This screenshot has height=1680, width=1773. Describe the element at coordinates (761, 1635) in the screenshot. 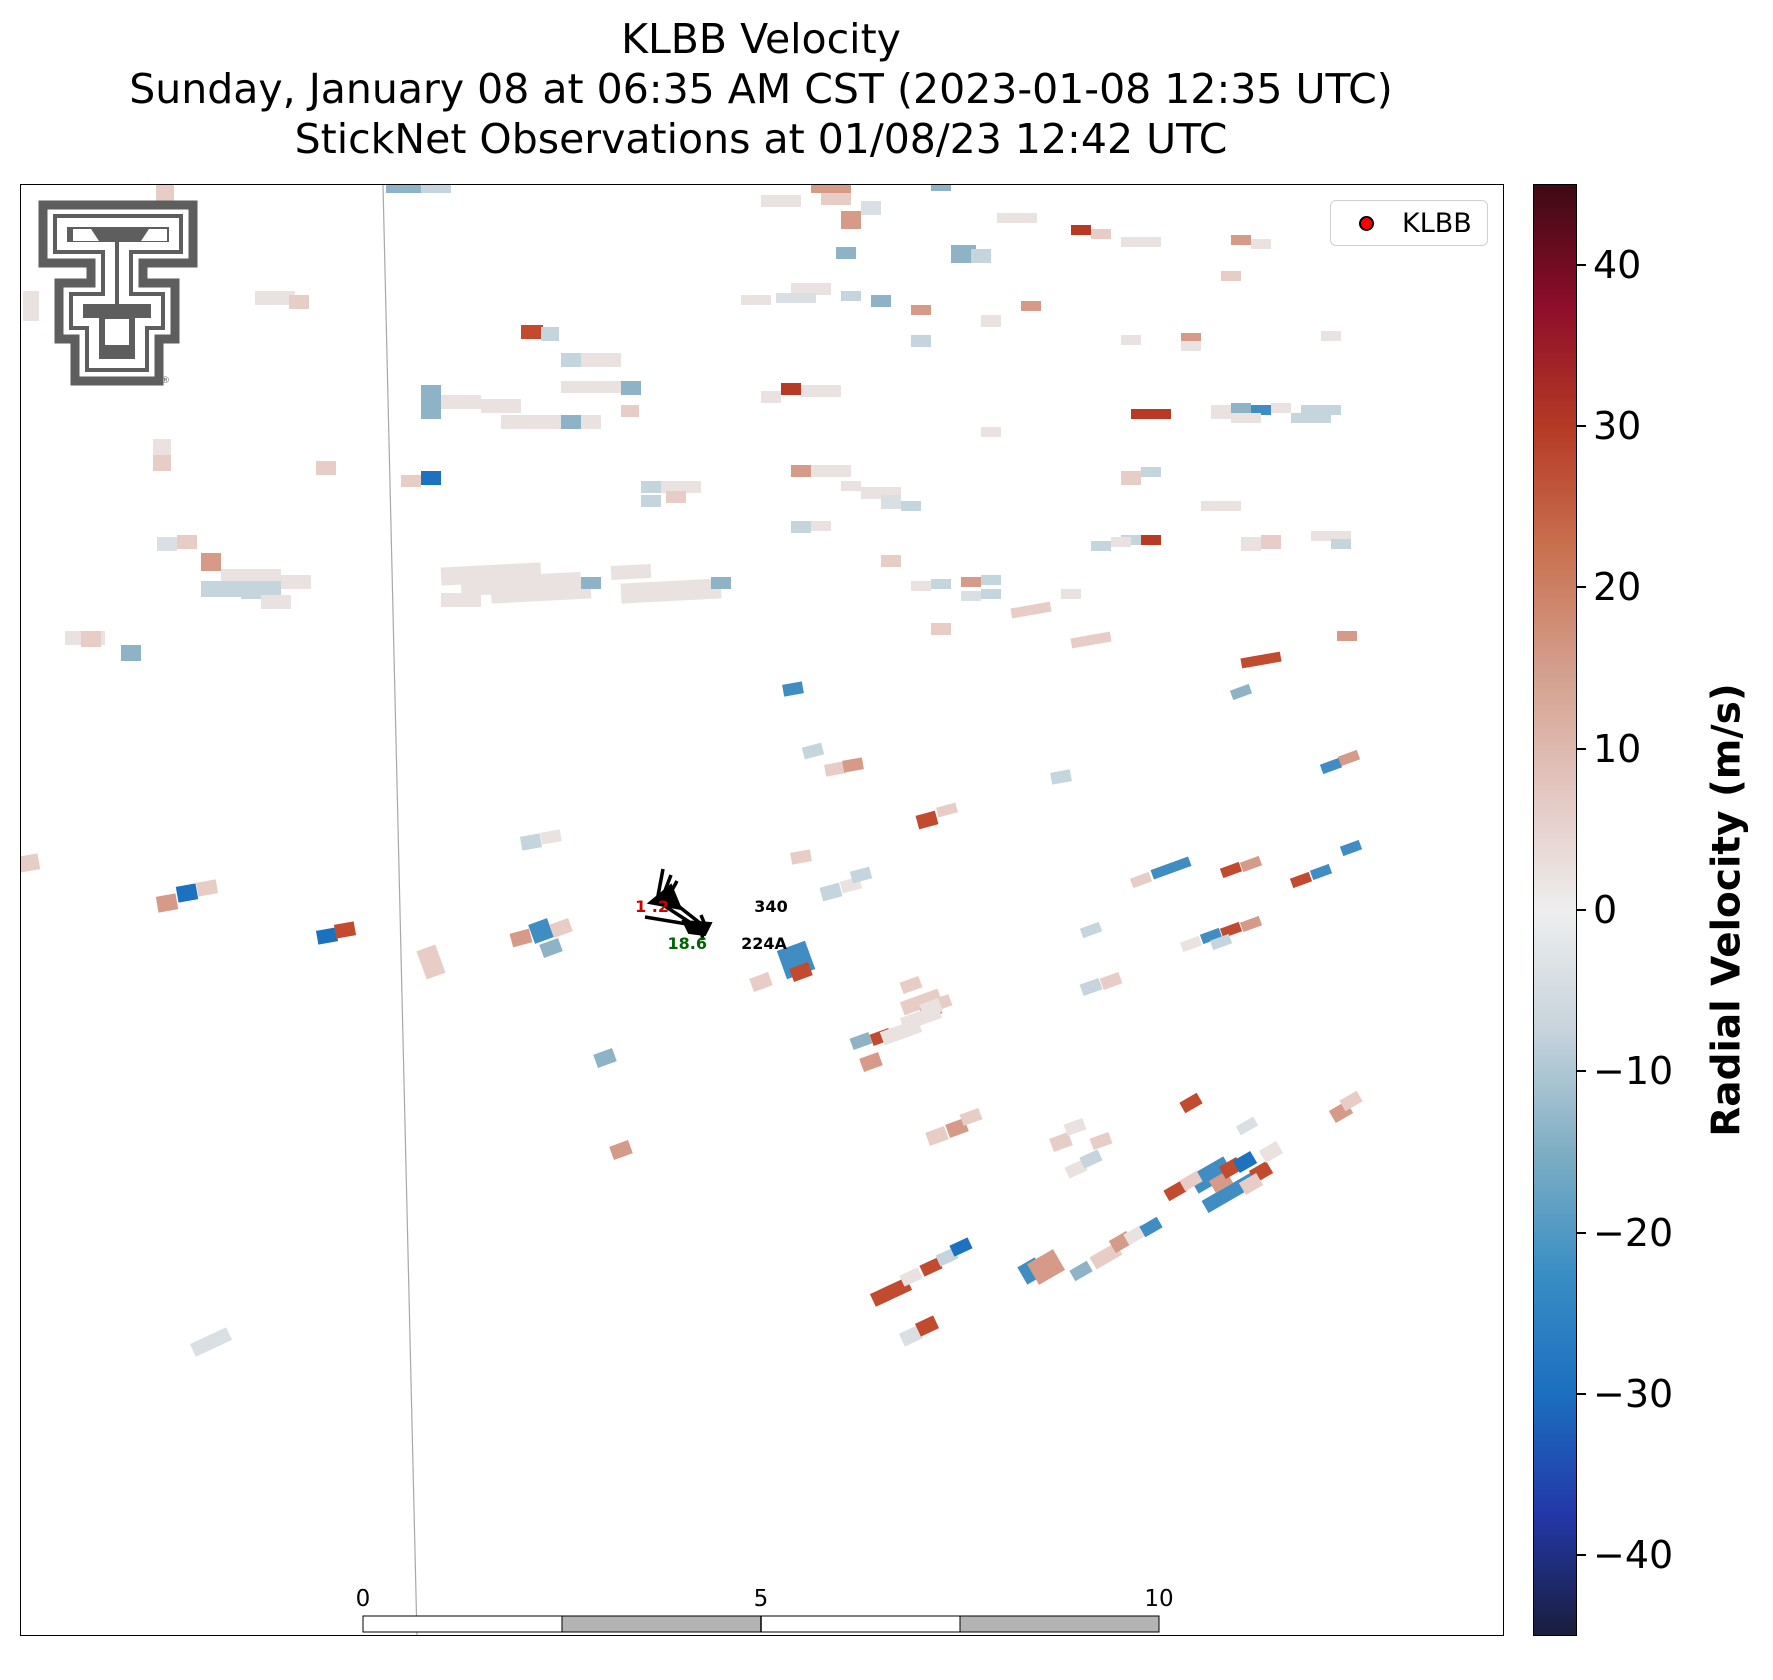

I see `scale-bar-unit: km` at that location.